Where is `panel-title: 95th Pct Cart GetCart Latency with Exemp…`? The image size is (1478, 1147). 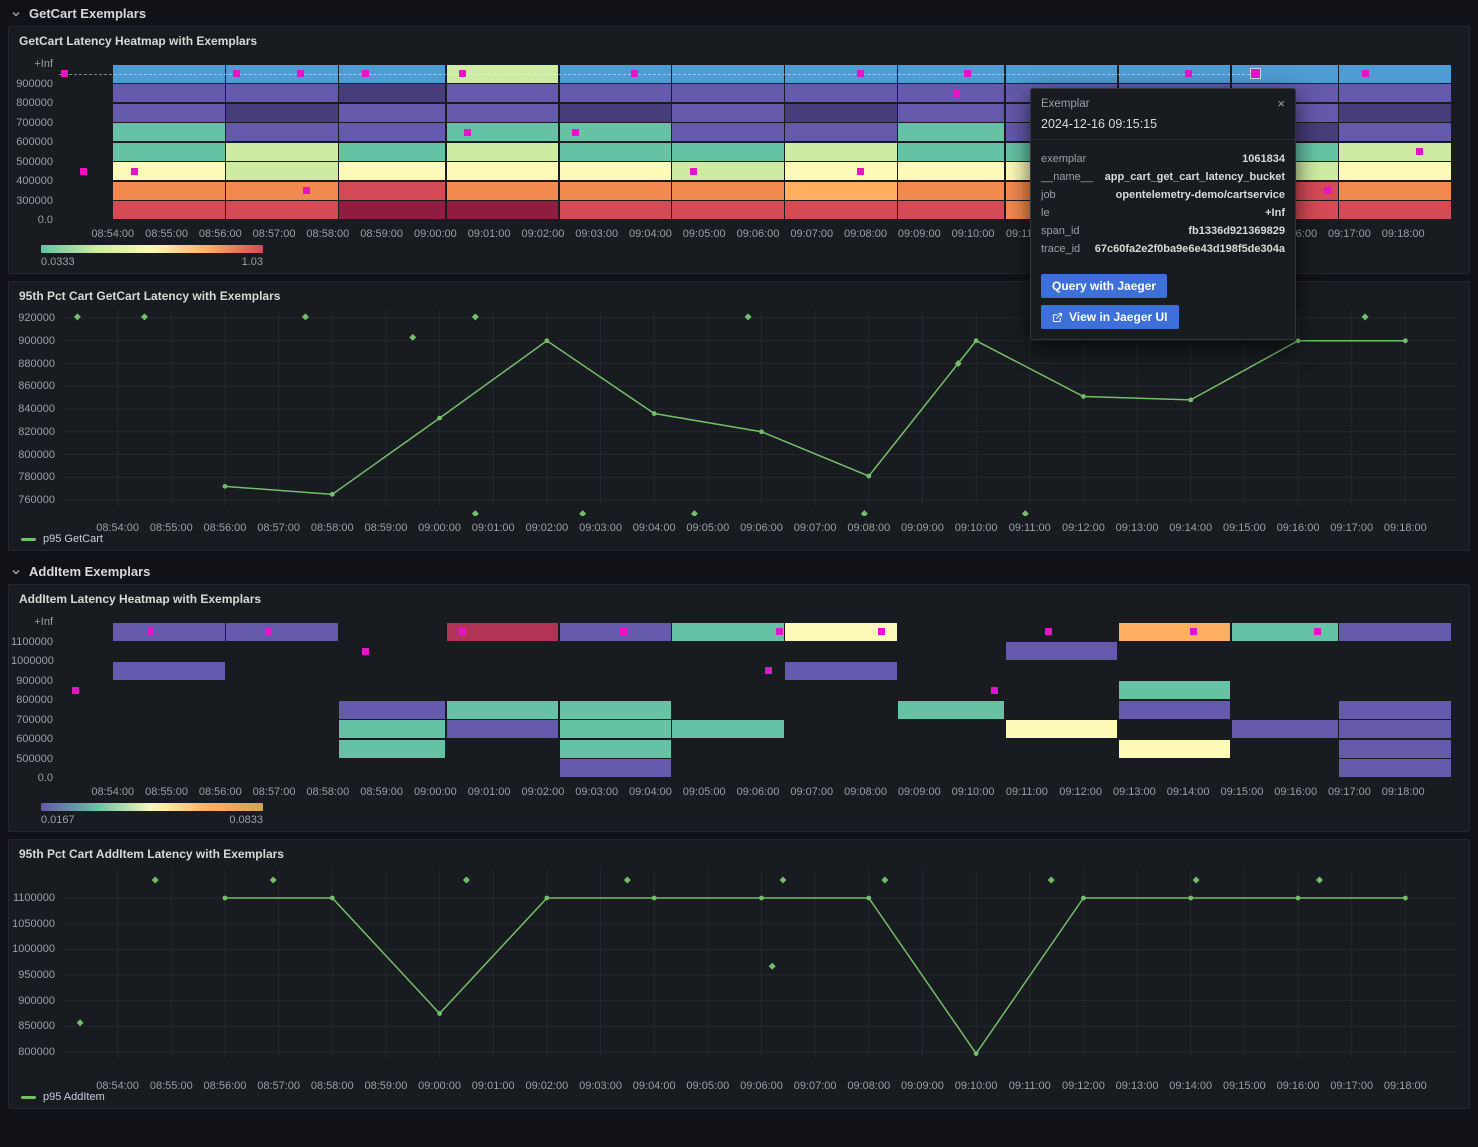
panel-title: 95th Pct Cart GetCart Latency with Exemp… is located at coordinates (150, 296).